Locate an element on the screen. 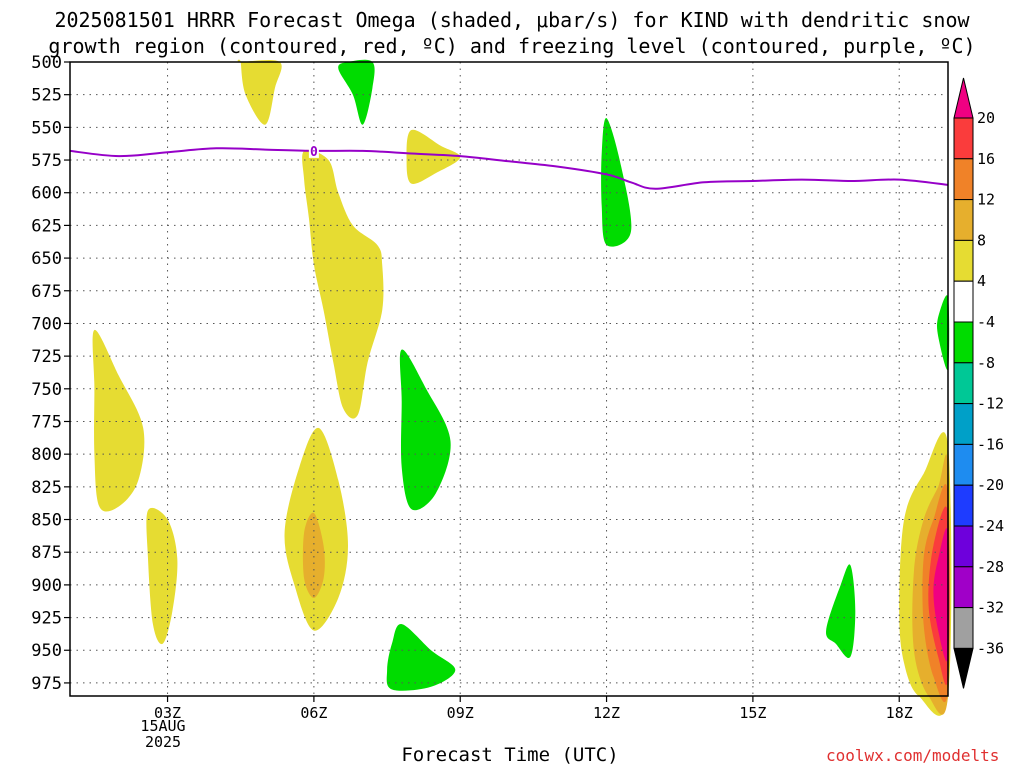 This screenshot has height=768, width=1024. colorbar-label-2: 12 is located at coordinates (986, 200).